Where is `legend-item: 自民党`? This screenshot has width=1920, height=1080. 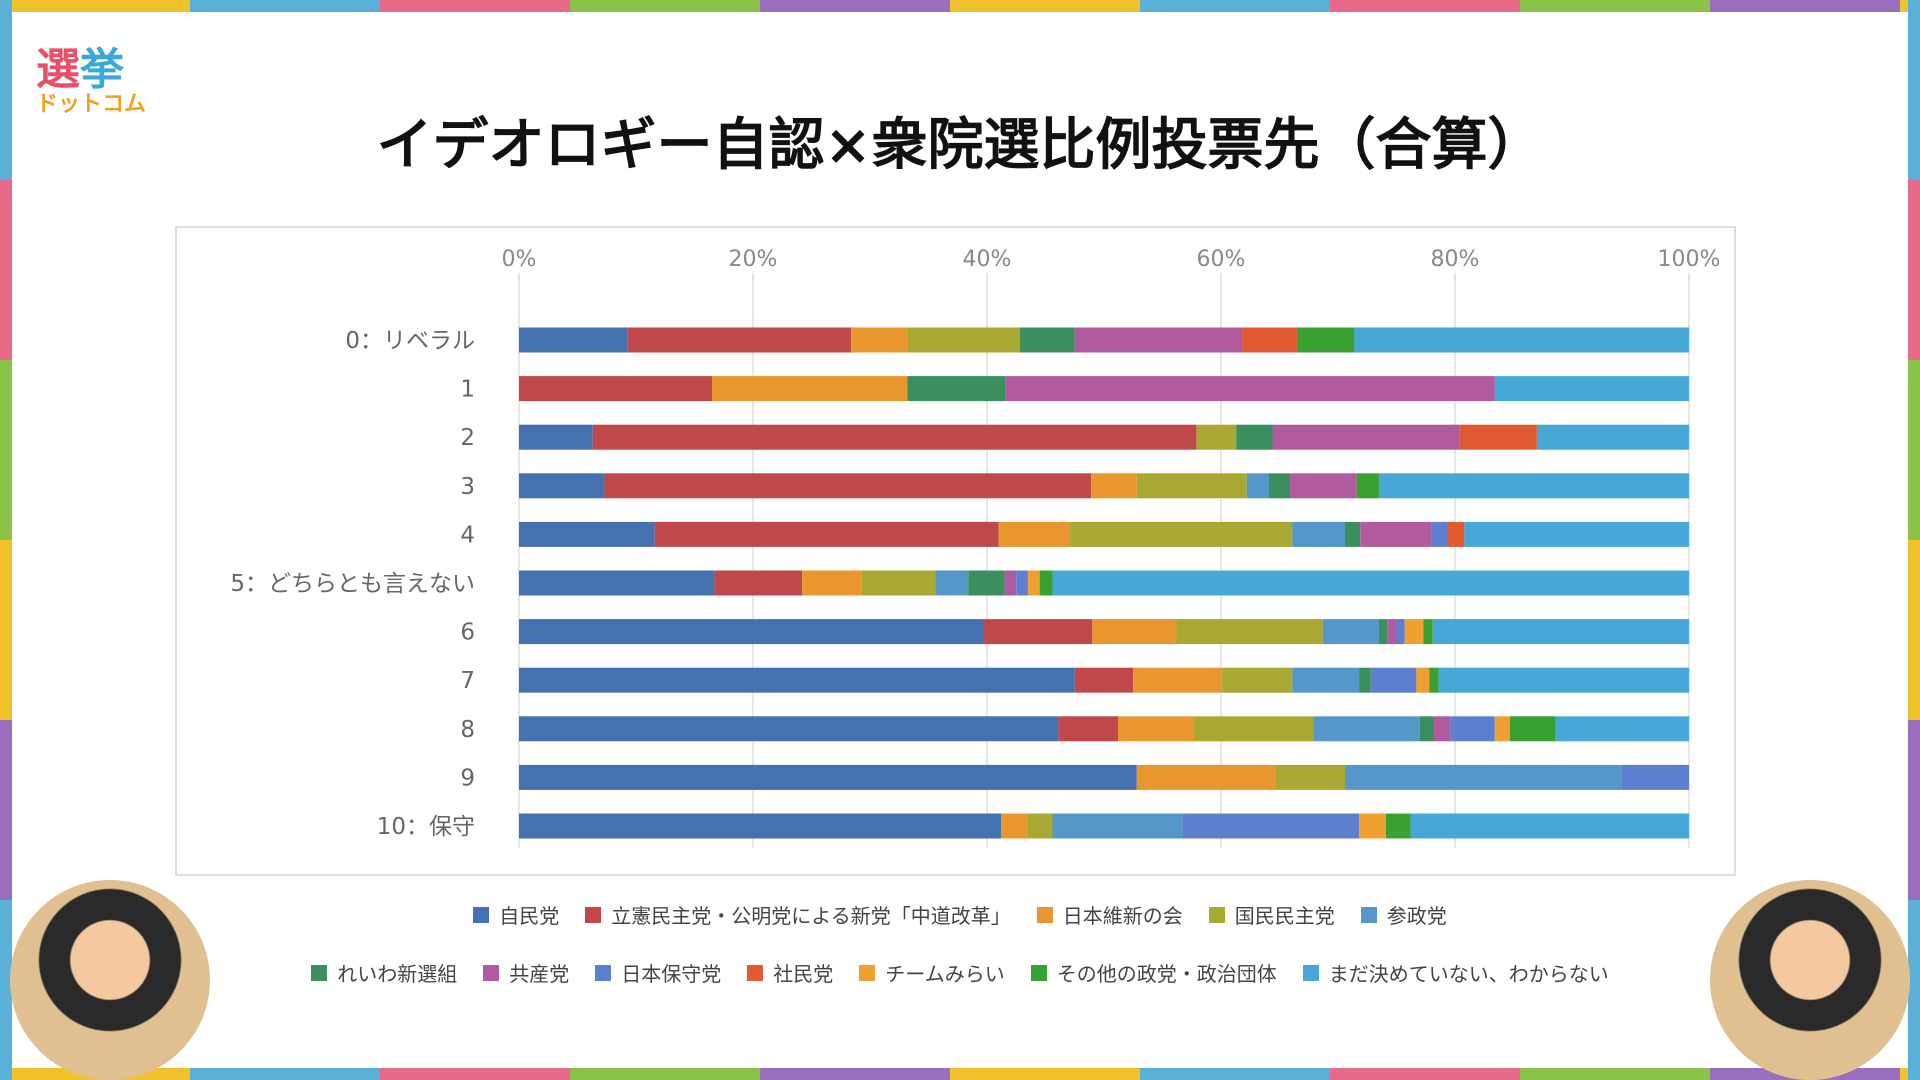
legend-item: 自民党 is located at coordinates (516, 914).